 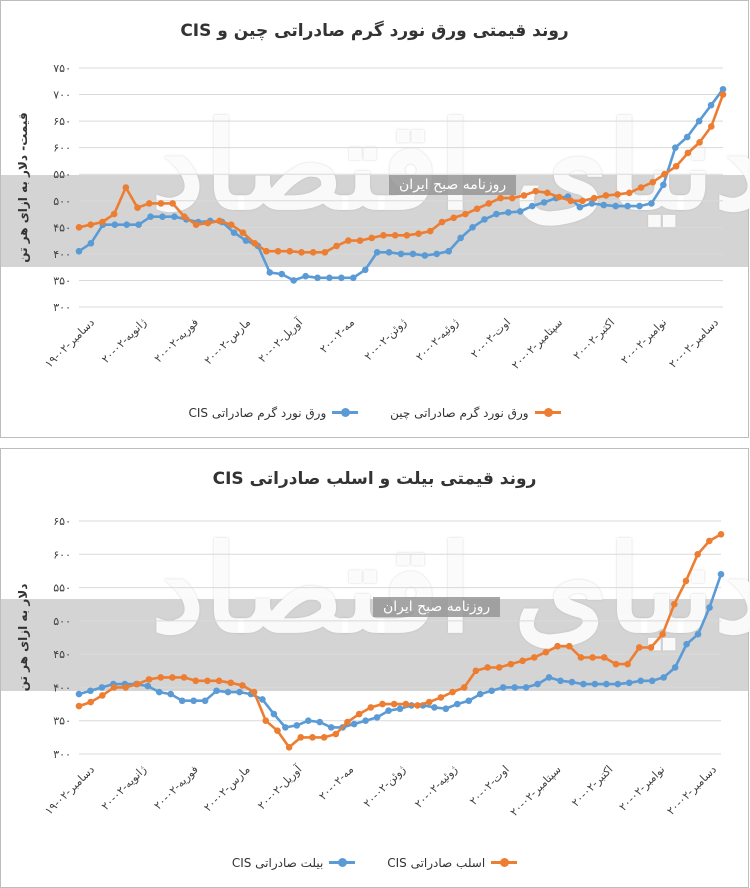 I want to click on legend-swatch-orange, so click(x=547, y=412).